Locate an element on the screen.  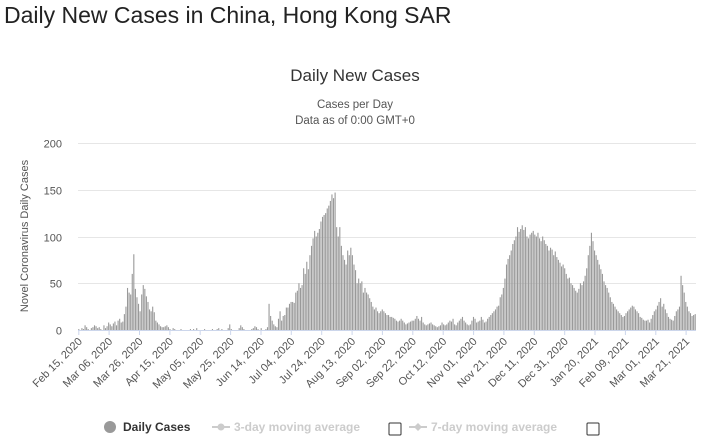
chart-title: Daily New Cases is located at coordinates (354, 75).